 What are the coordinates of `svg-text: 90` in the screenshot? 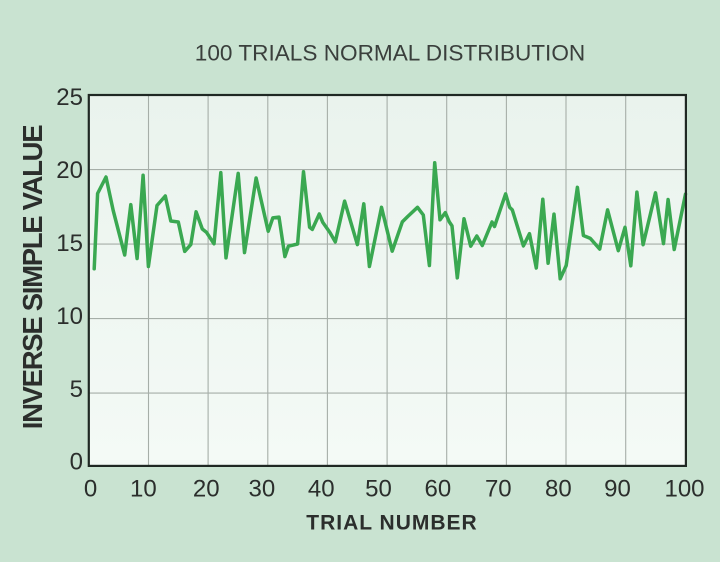 It's located at (617, 488).